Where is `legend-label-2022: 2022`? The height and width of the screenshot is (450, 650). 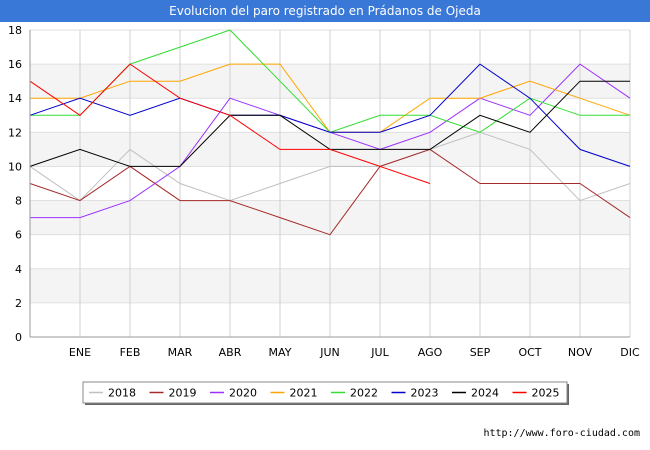 legend-label-2022: 2022 is located at coordinates (364, 393).